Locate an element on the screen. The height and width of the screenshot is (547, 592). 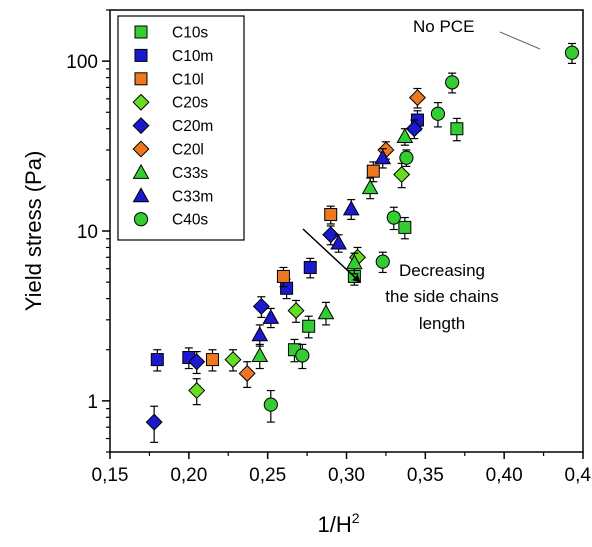
legend-marker-c10s is located at coordinates (141, 32).